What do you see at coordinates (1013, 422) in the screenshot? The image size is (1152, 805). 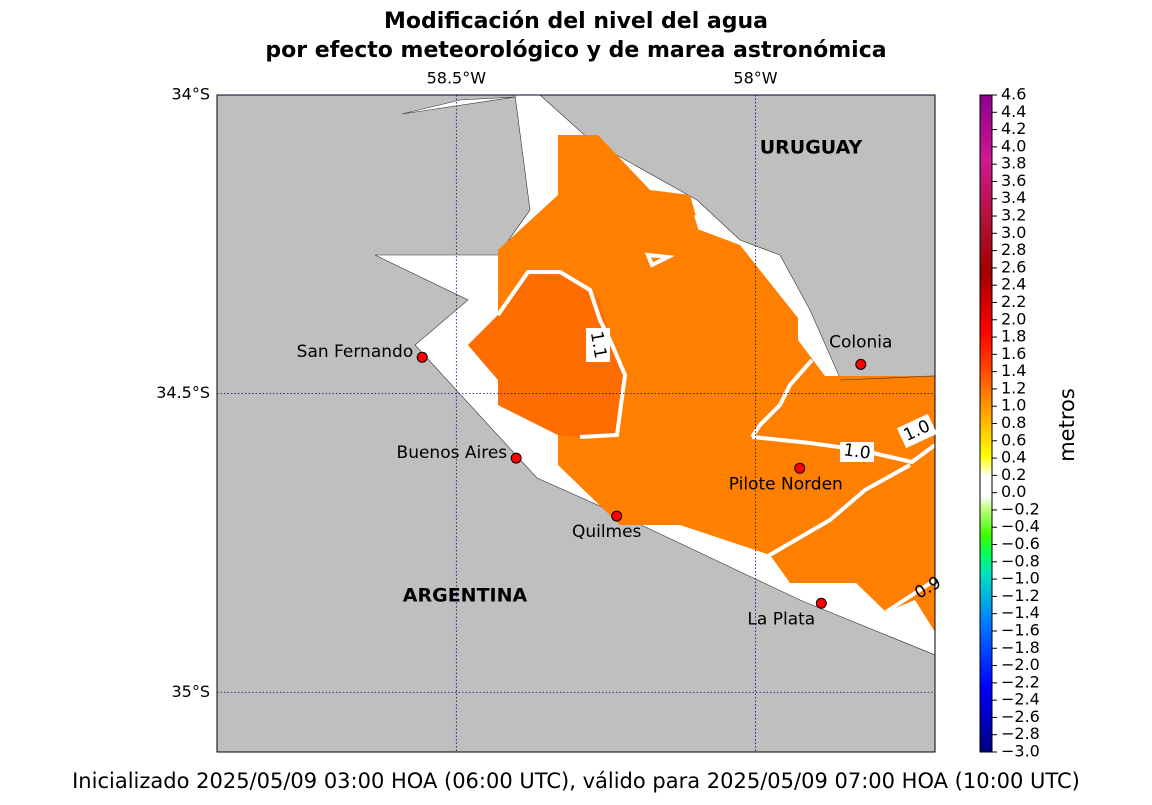 I see `colorbar-tick-label: 0.8` at bounding box center [1013, 422].